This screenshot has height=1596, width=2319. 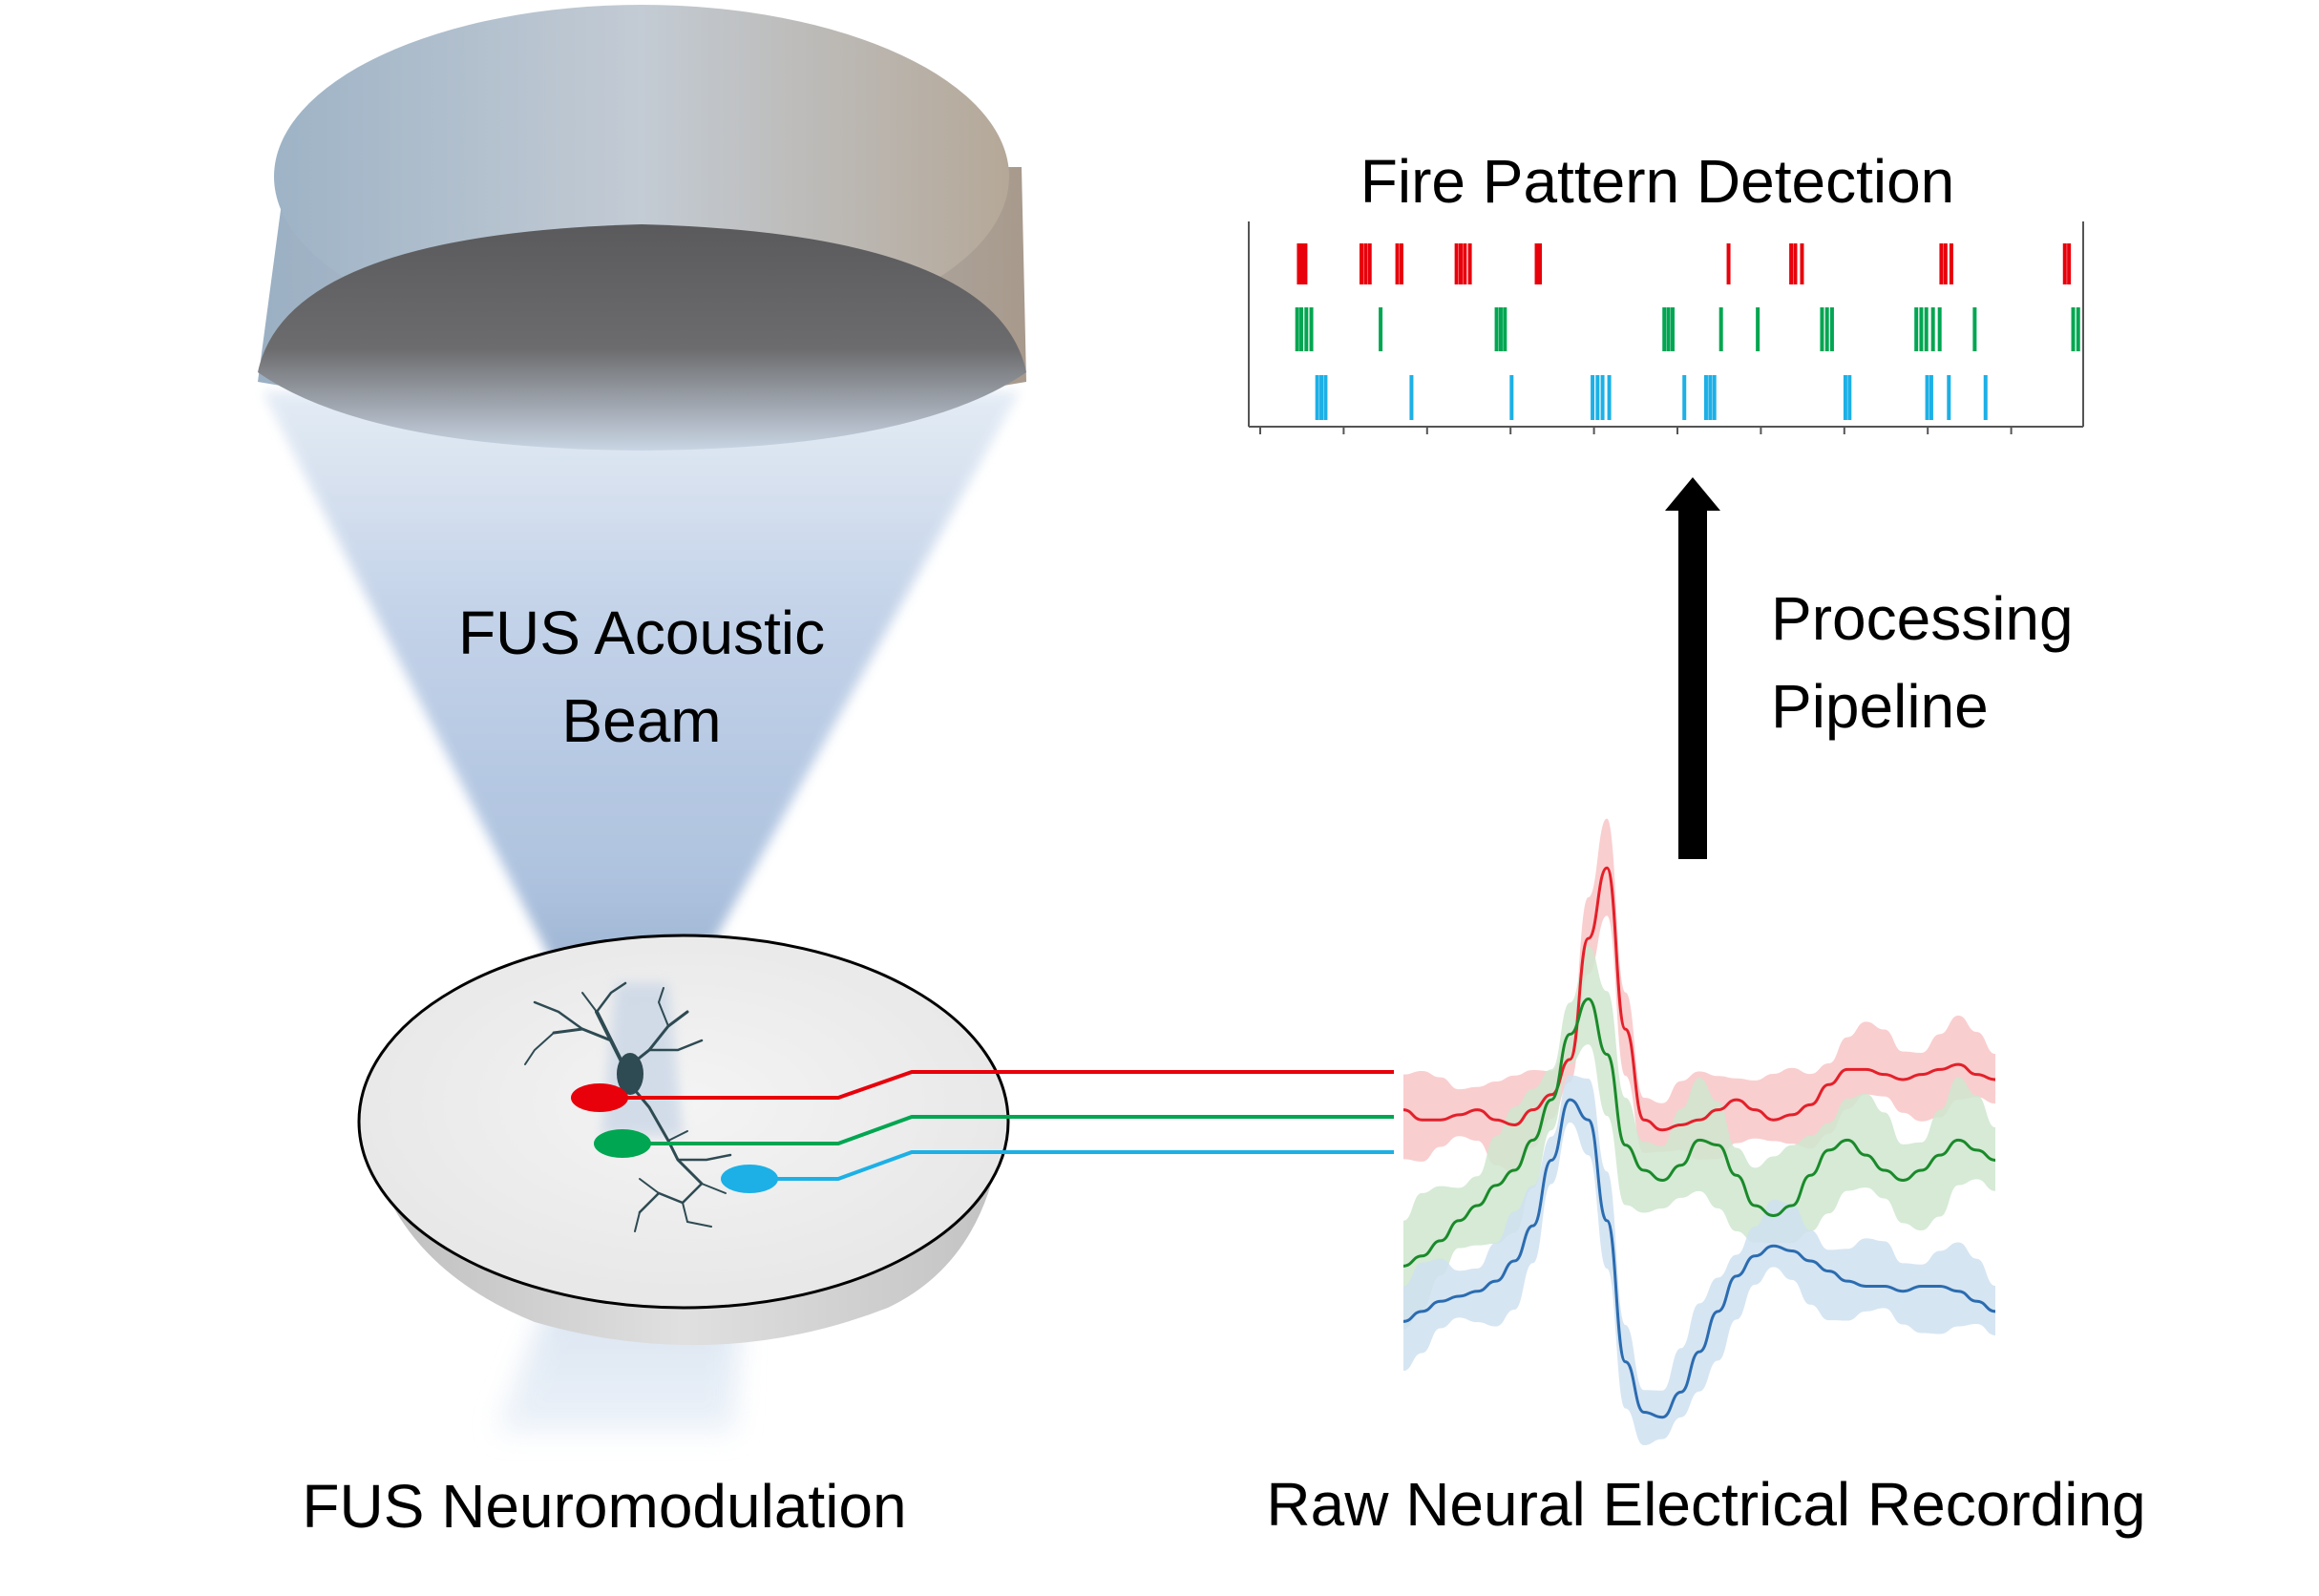 What do you see at coordinates (1692, 668) in the screenshot?
I see `arrow-up-icon` at bounding box center [1692, 668].